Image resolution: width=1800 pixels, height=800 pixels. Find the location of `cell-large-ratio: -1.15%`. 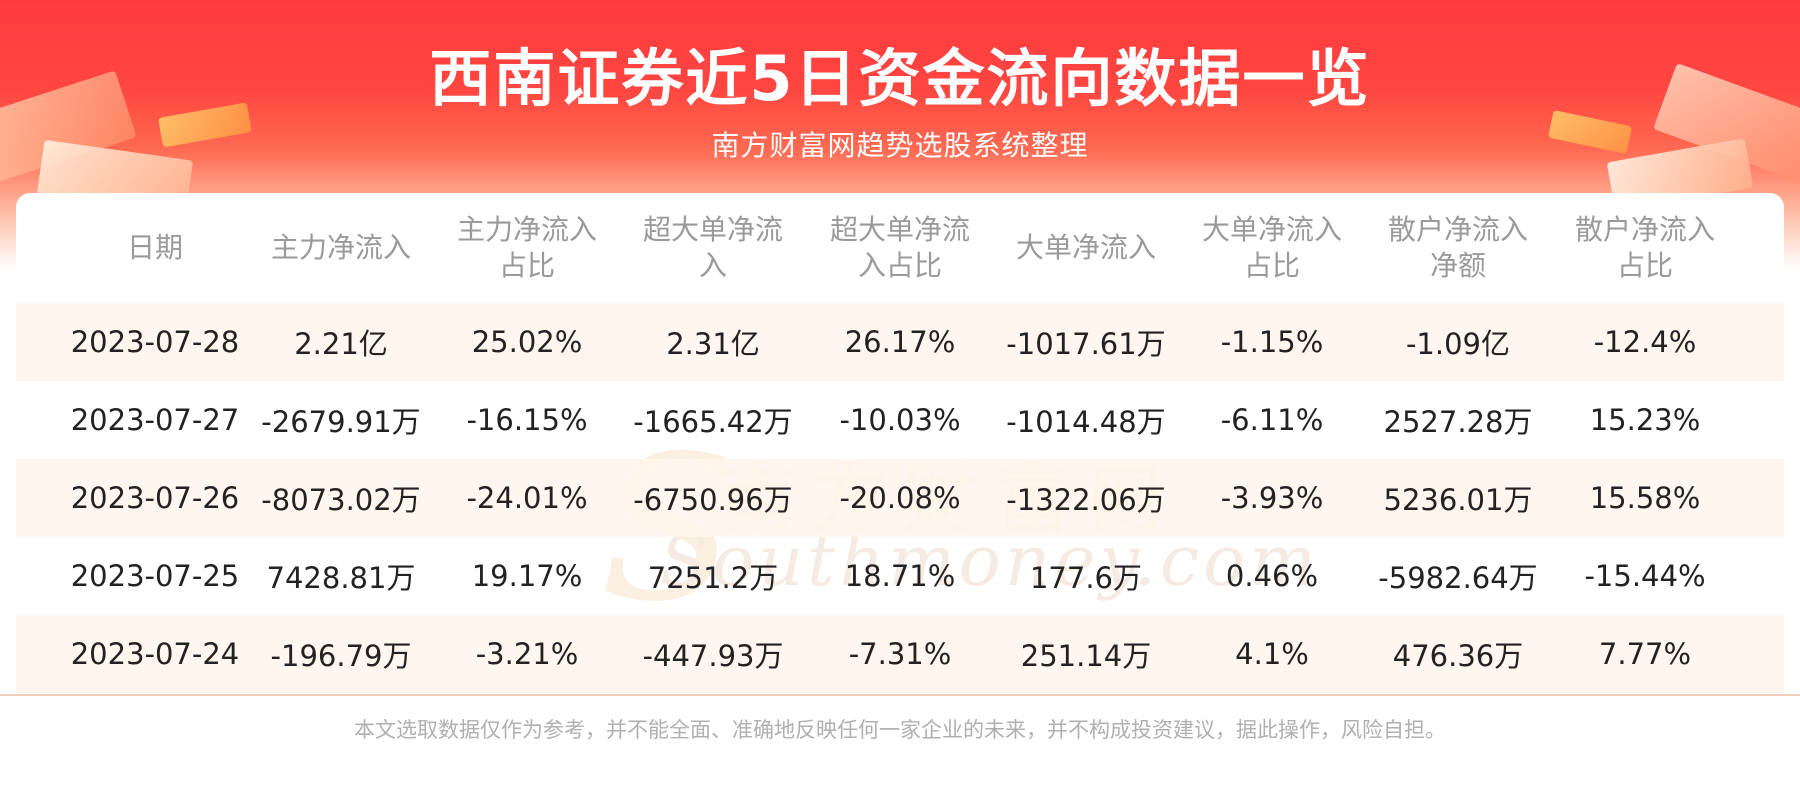

cell-large-ratio: -1.15% is located at coordinates (1272, 342).